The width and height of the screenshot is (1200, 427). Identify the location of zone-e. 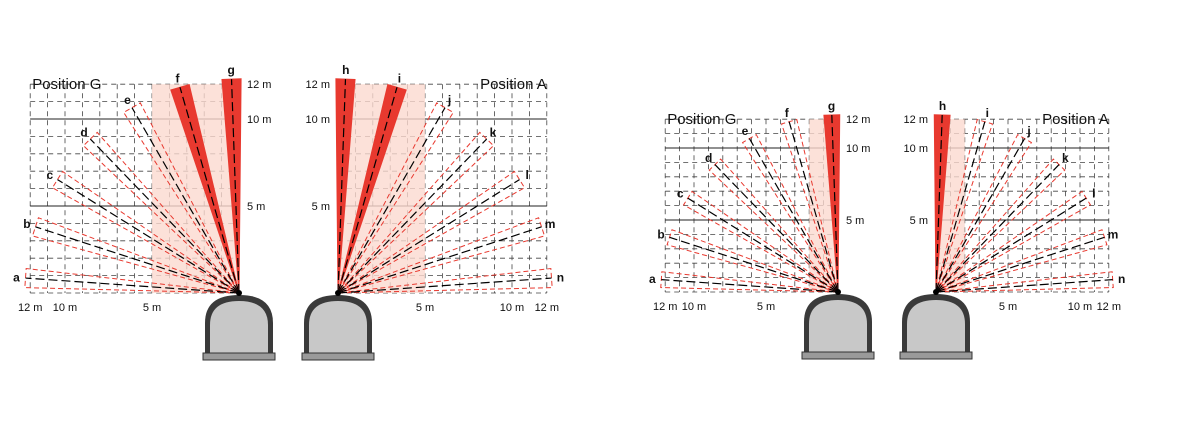
(181, 198).